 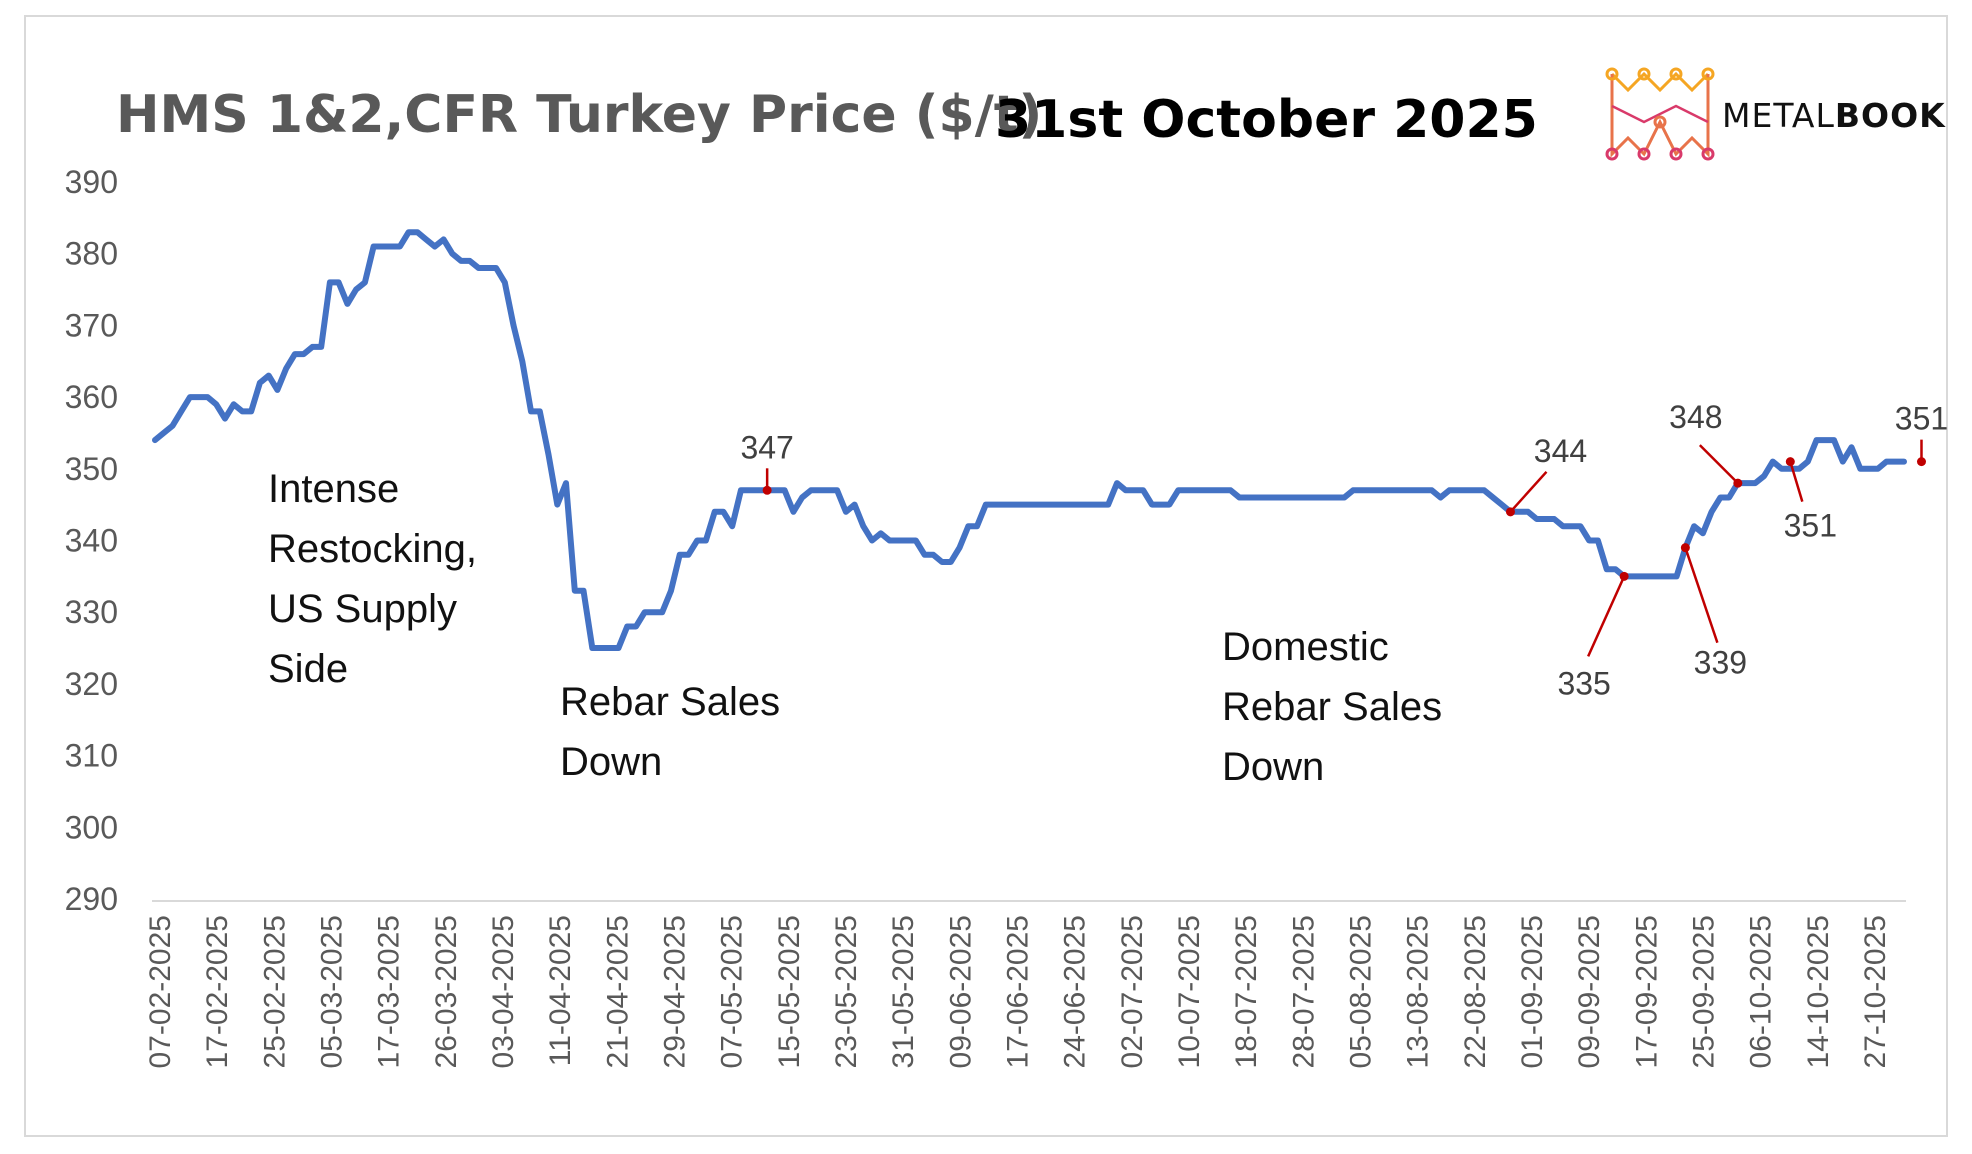 What do you see at coordinates (274, 991) in the screenshot?
I see `x-tick-label: 25-02-2025` at bounding box center [274, 991].